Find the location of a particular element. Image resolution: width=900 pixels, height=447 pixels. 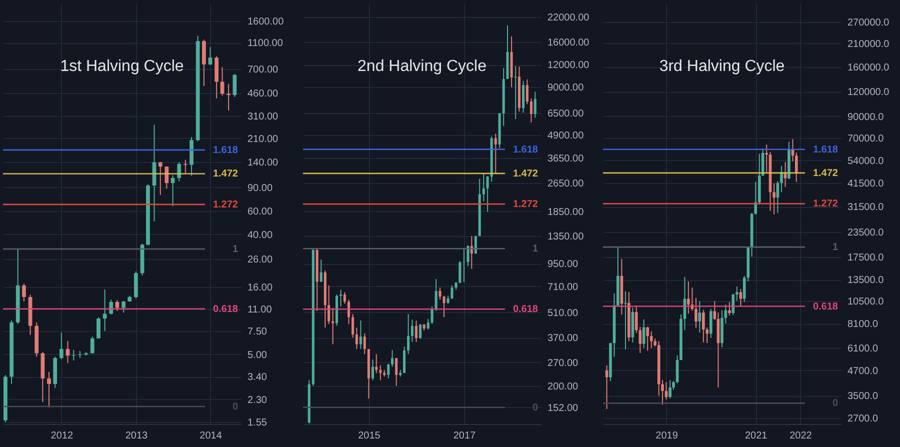

y-tick-label: 12000.00 is located at coordinates (569, 66).